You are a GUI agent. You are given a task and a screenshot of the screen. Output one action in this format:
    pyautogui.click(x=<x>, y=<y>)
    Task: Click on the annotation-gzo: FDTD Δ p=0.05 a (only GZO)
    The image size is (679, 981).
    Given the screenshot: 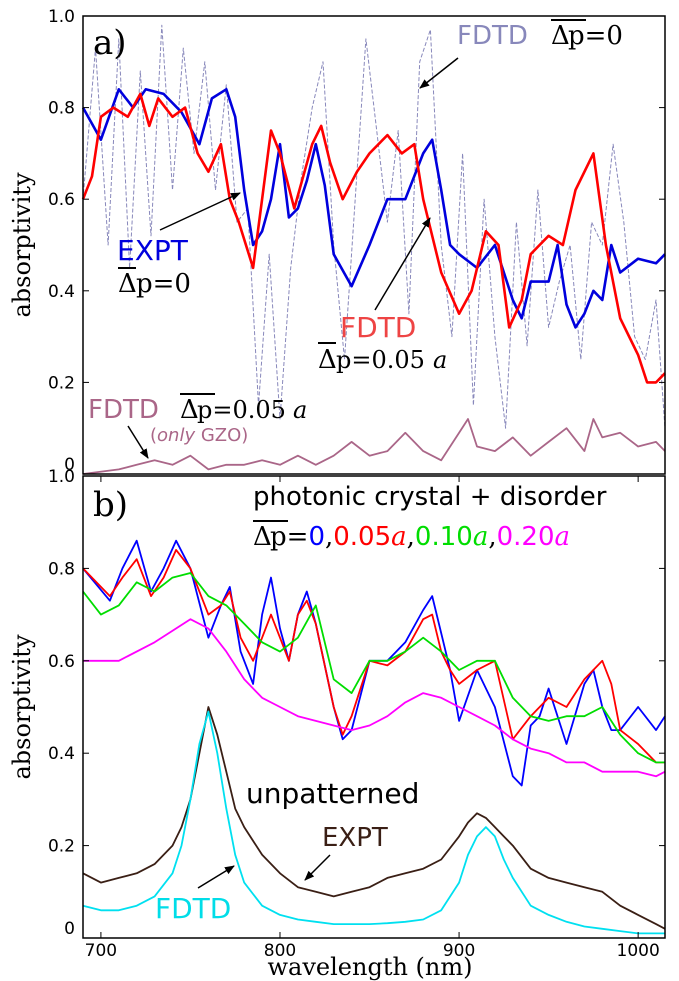 What is the action you would take?
    pyautogui.click(x=197, y=426)
    